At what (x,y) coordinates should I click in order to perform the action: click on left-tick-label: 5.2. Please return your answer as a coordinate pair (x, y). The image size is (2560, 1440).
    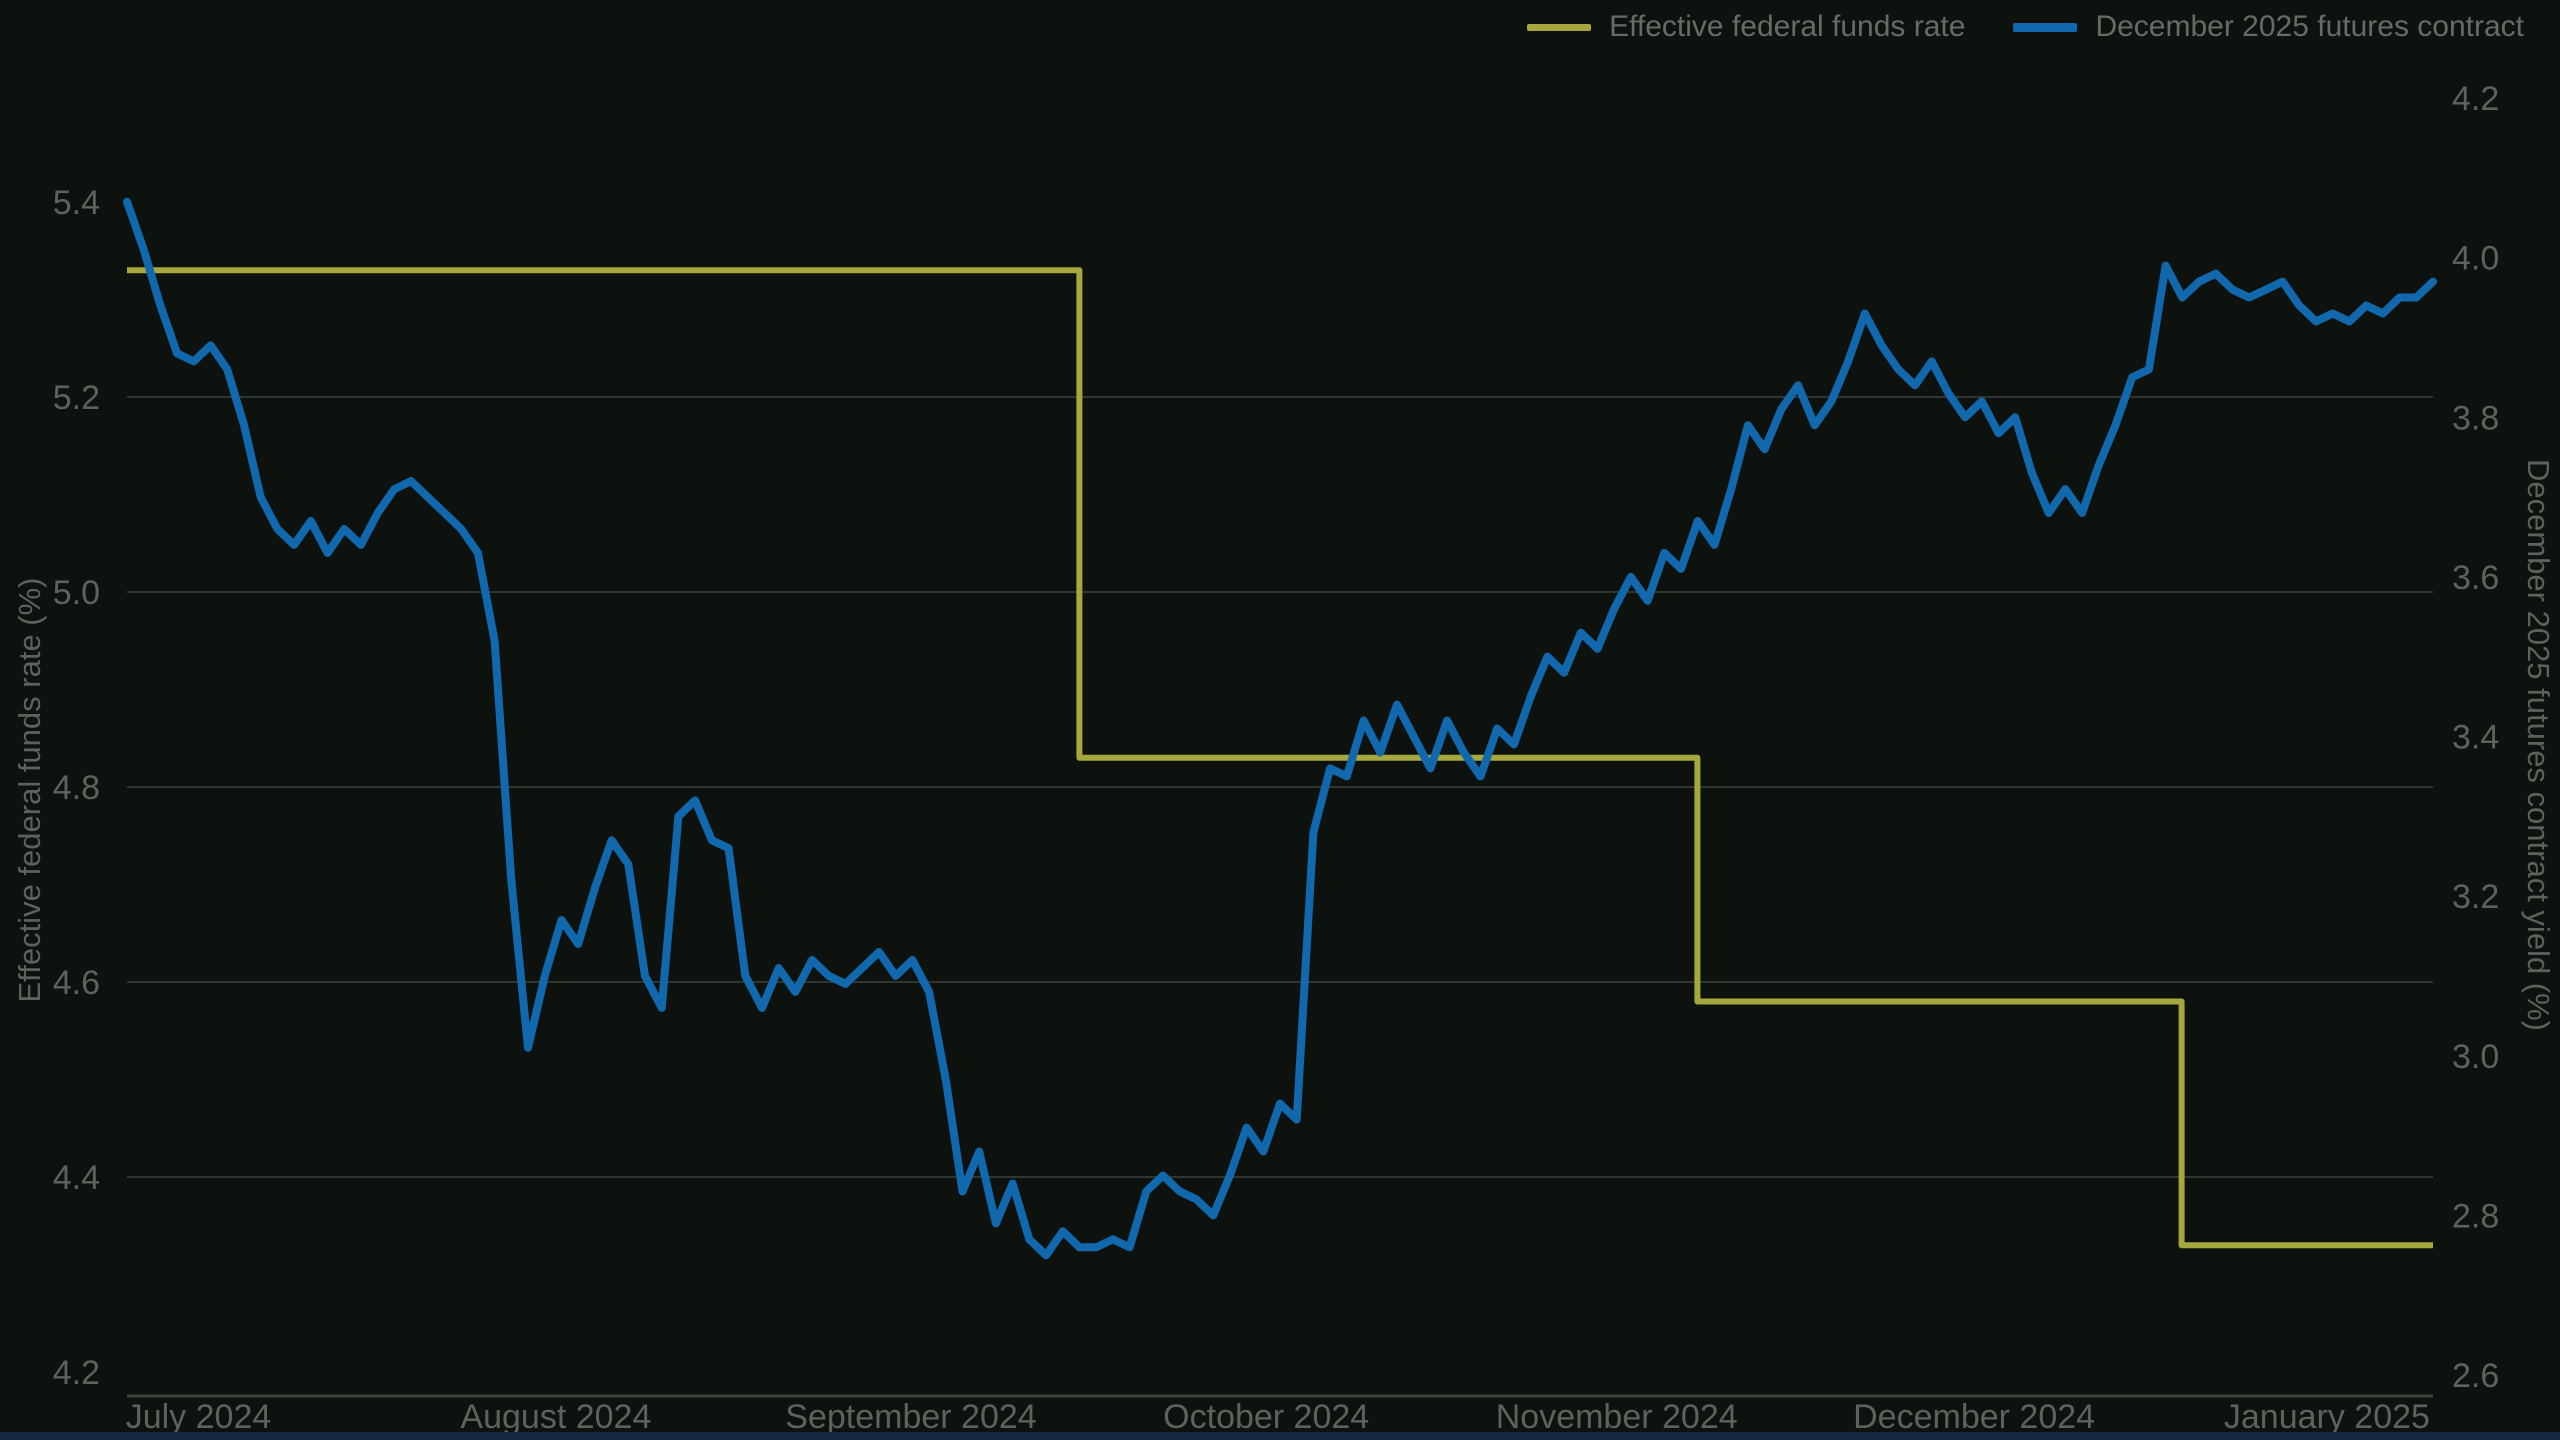
    Looking at the image, I should click on (76, 398).